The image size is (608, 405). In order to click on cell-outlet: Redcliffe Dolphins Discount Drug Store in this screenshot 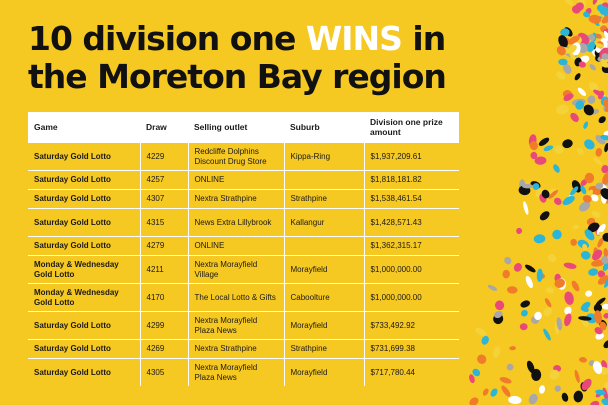, I will do `click(235, 156)`.